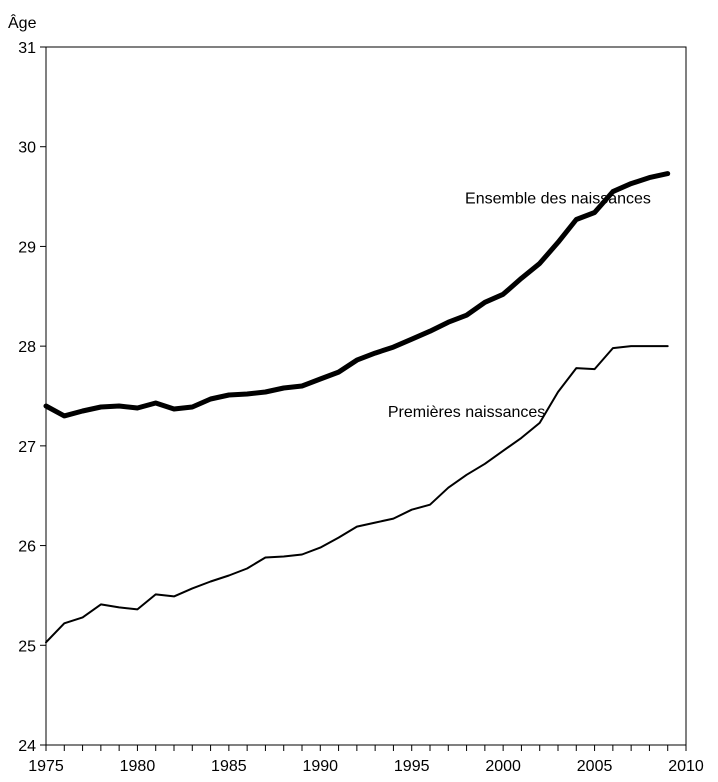 The height and width of the screenshot is (782, 718). What do you see at coordinates (466, 412) in the screenshot?
I see `series-label-premieres: Premières naissances` at bounding box center [466, 412].